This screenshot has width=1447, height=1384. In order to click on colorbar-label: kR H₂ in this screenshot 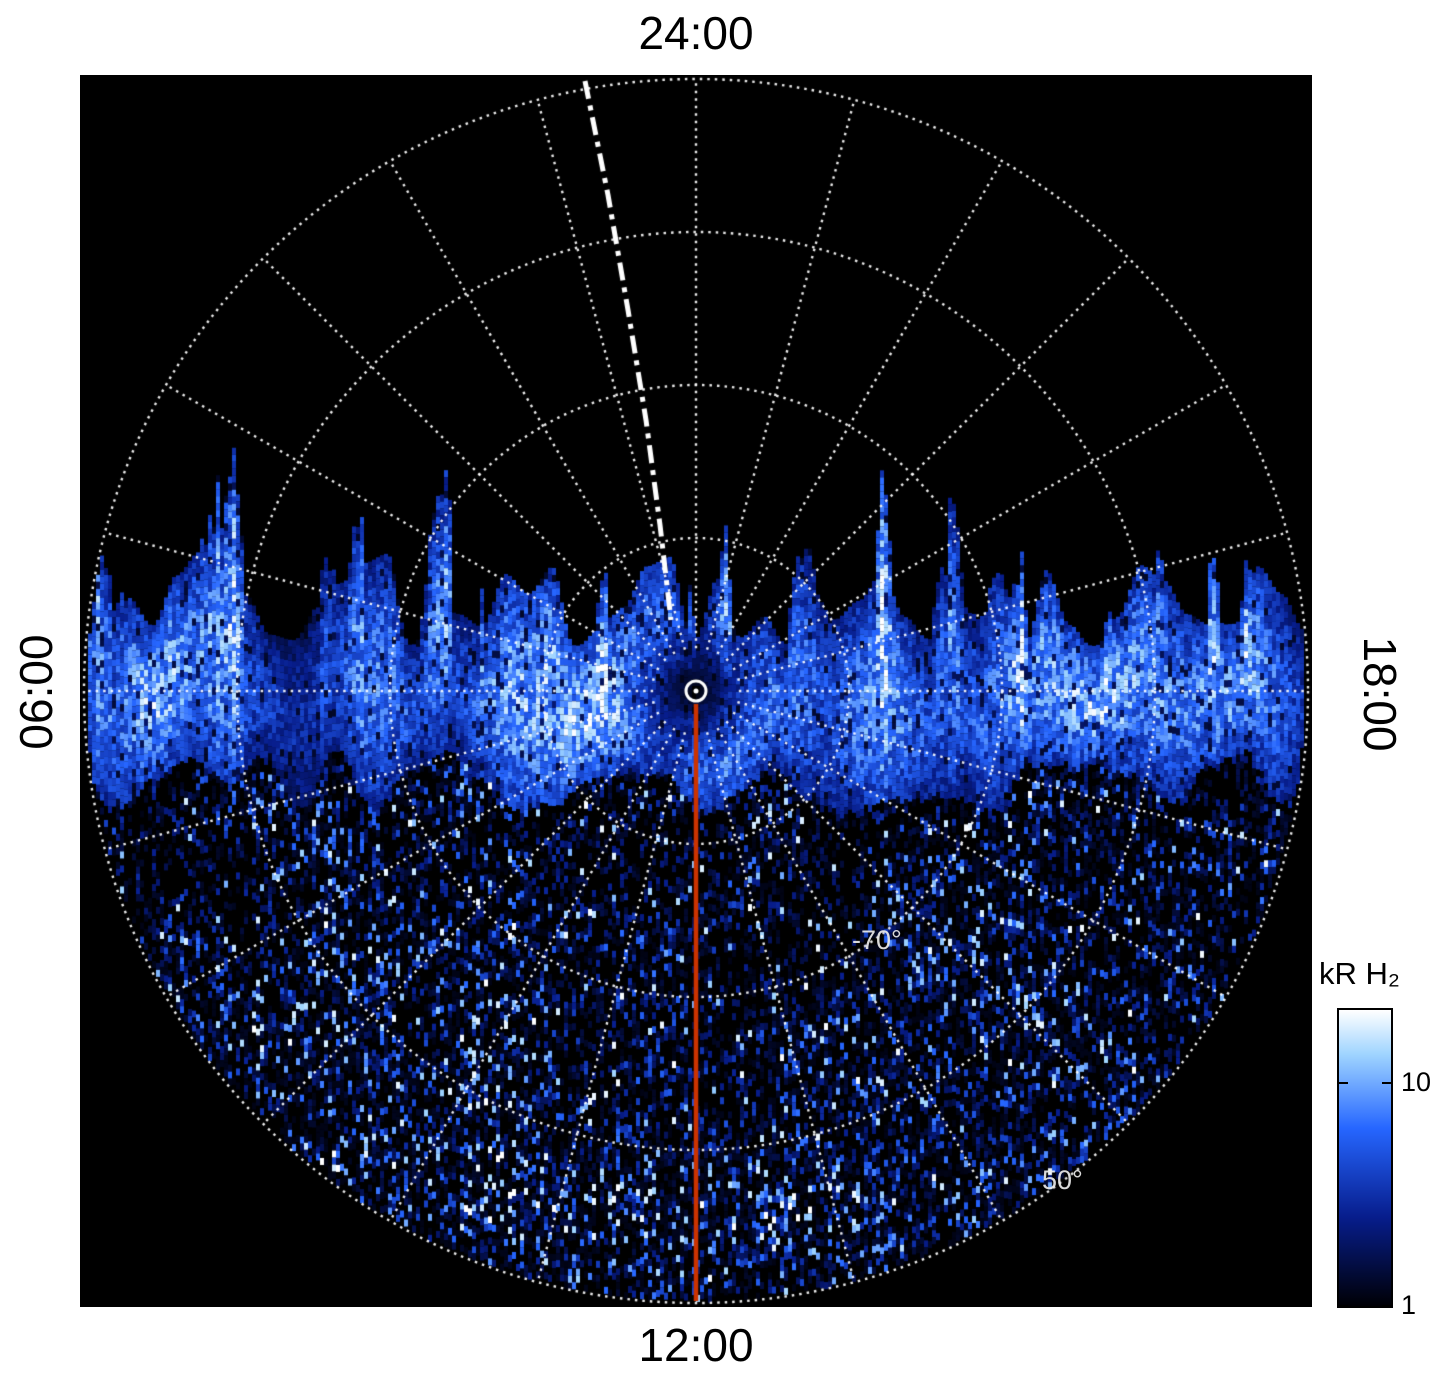, I will do `click(1359, 973)`.